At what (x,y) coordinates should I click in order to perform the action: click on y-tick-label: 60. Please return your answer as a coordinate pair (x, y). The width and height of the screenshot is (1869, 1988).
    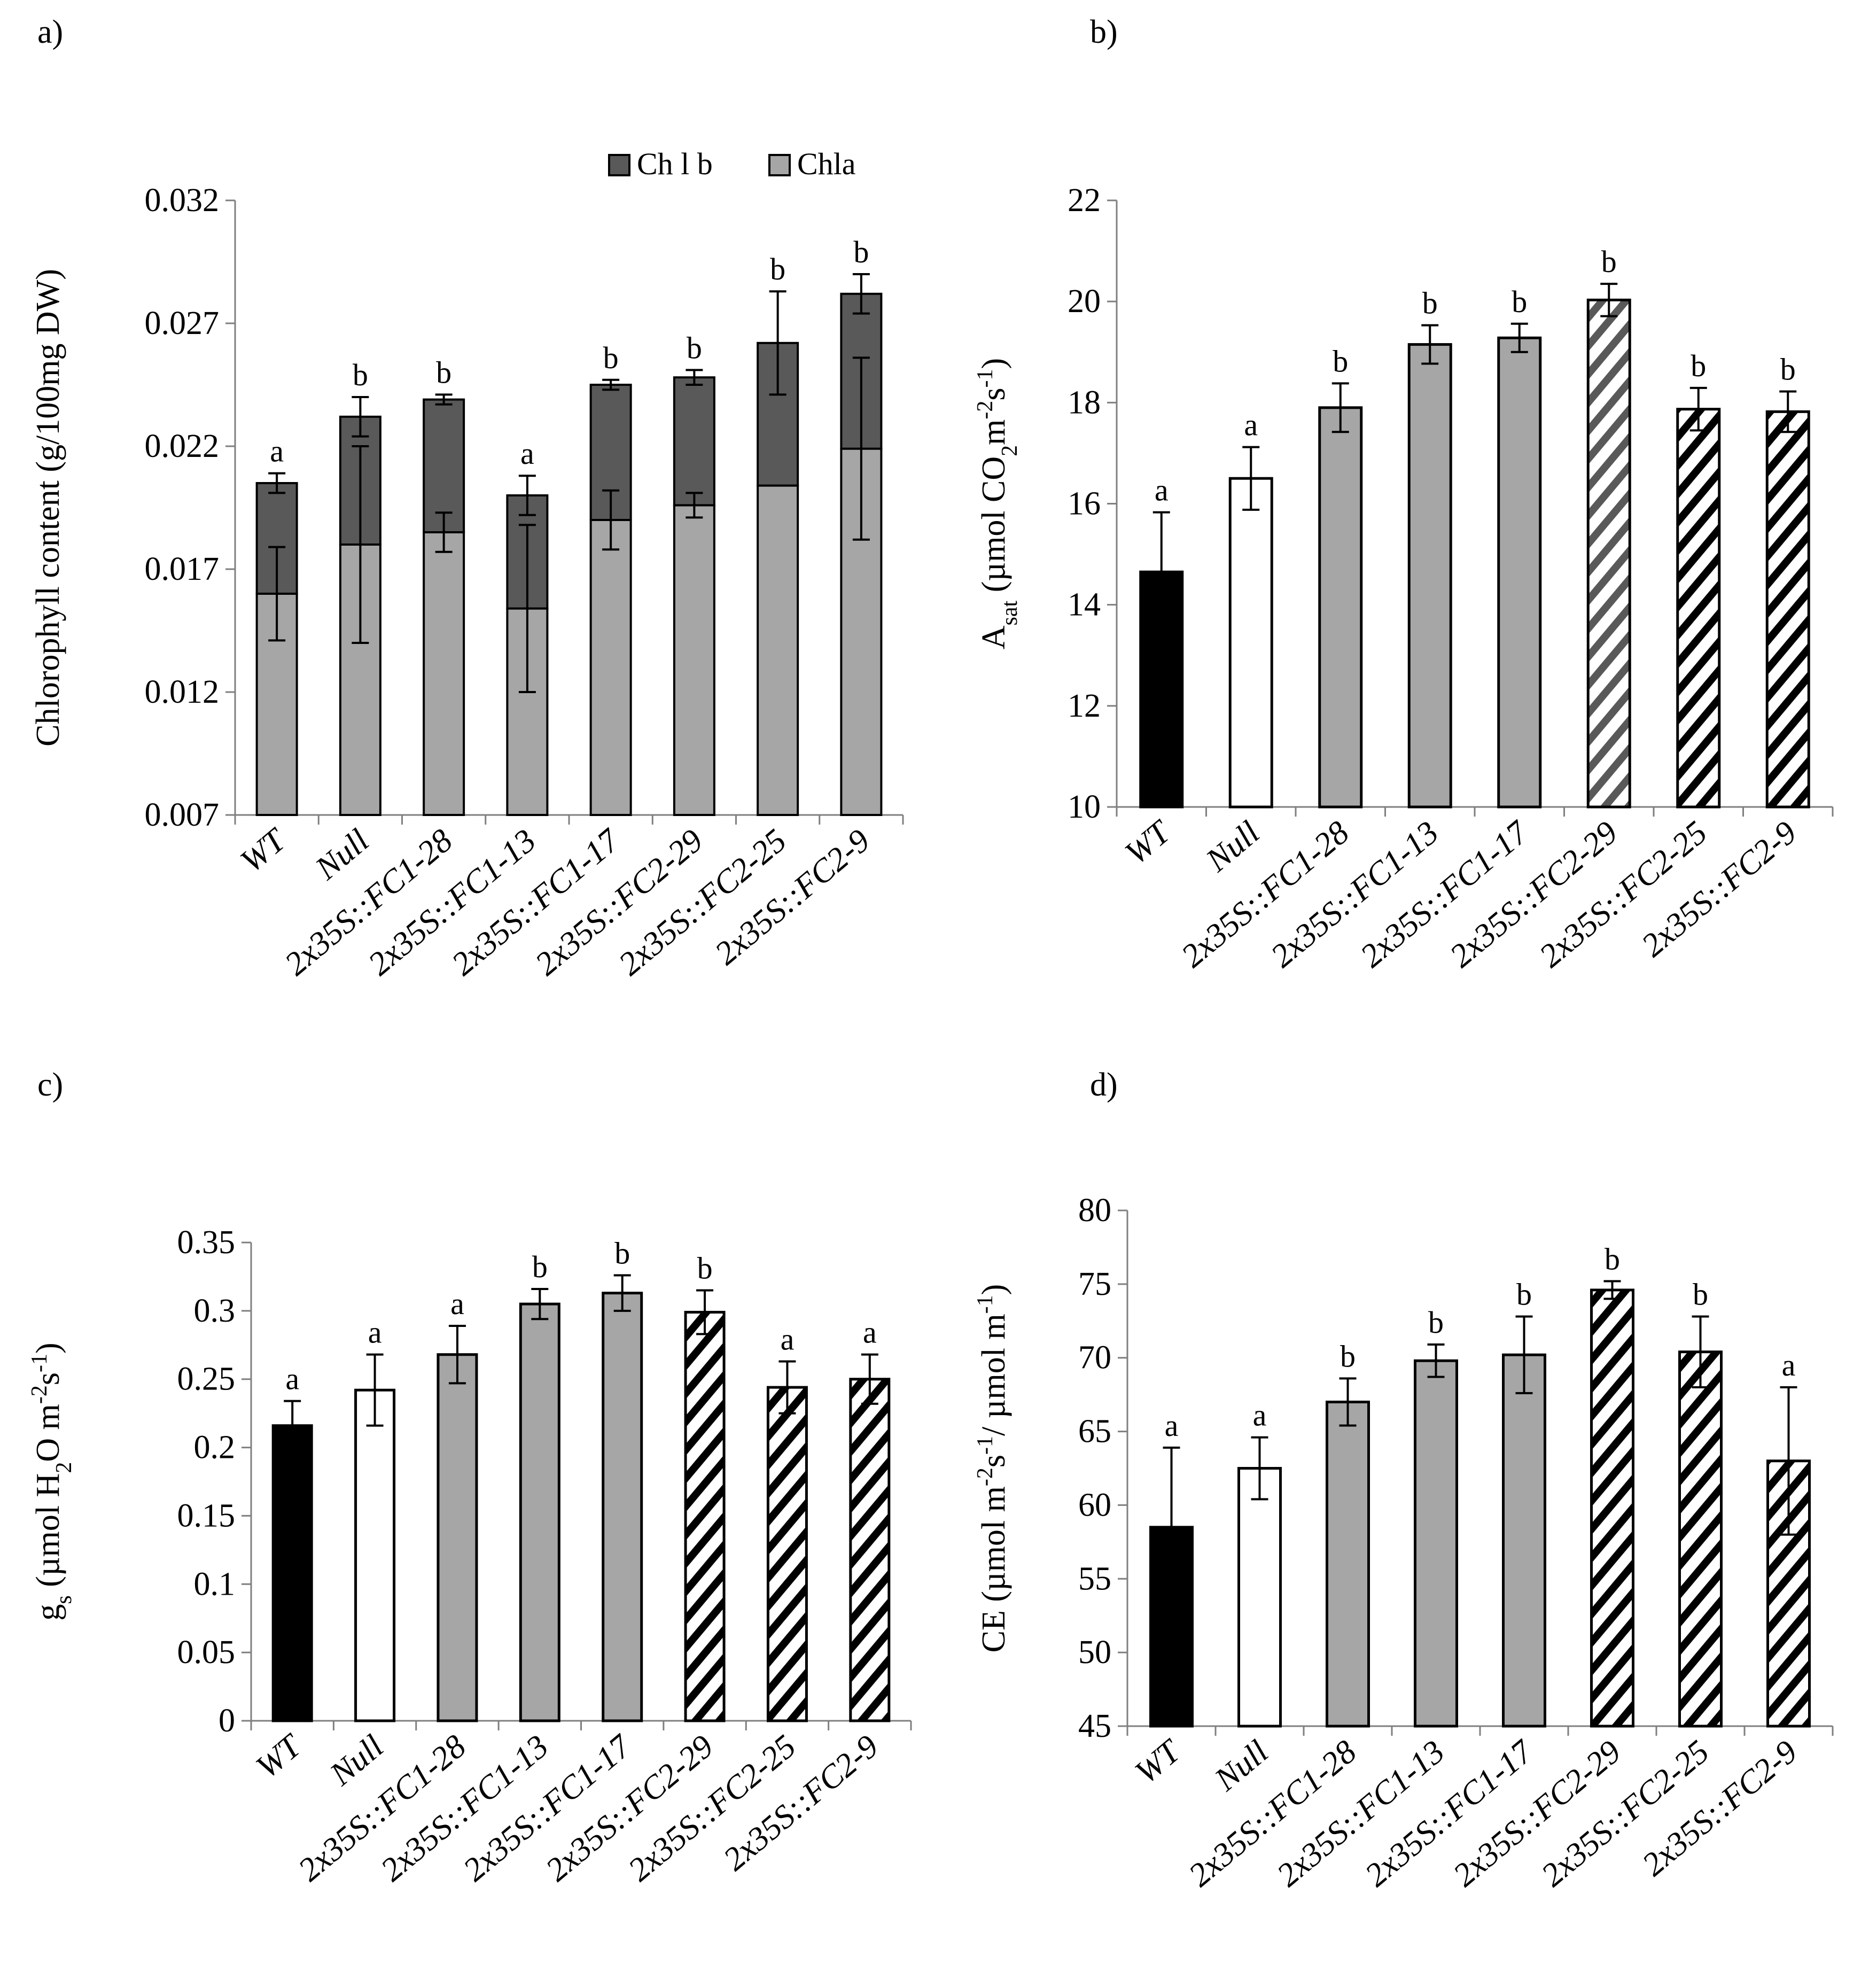
    Looking at the image, I should click on (1094, 1505).